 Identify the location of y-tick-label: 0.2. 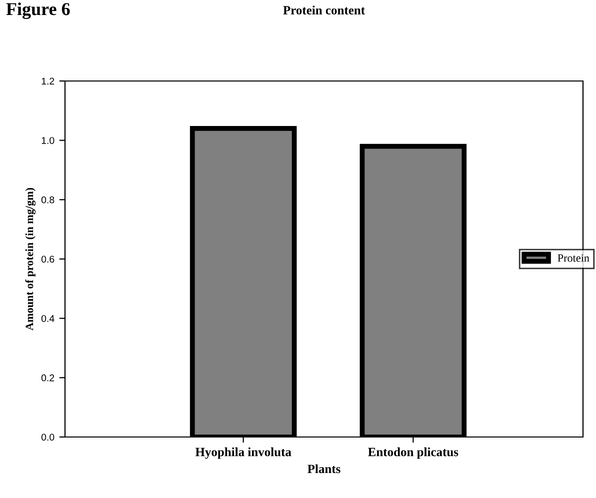
(47, 378).